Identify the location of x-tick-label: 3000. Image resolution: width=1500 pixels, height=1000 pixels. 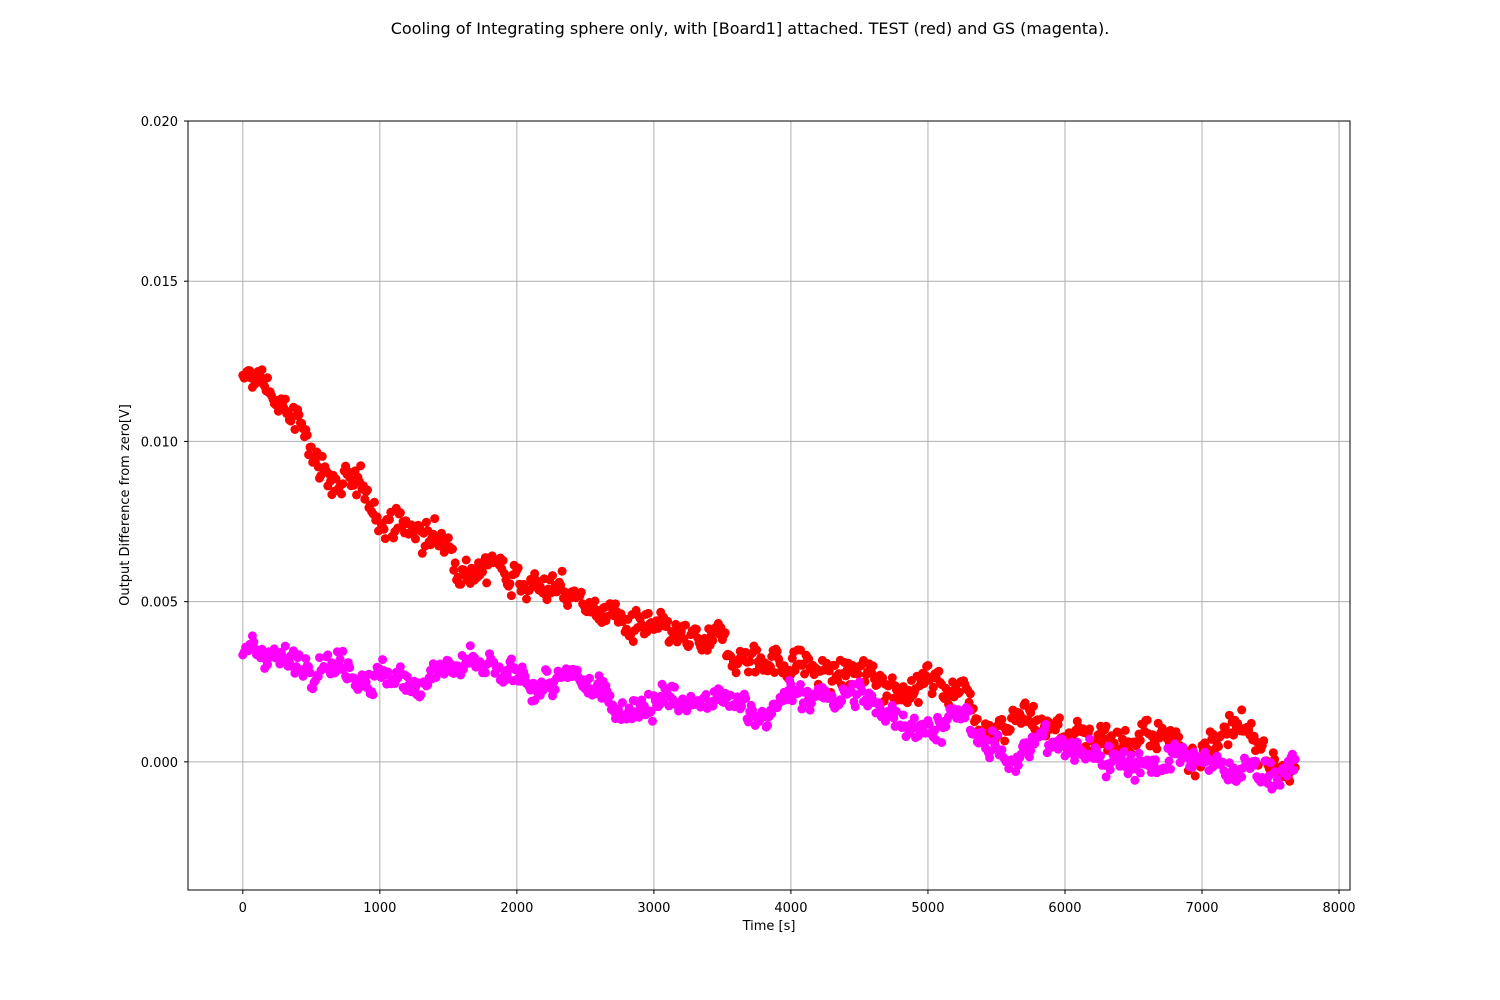
(653, 908).